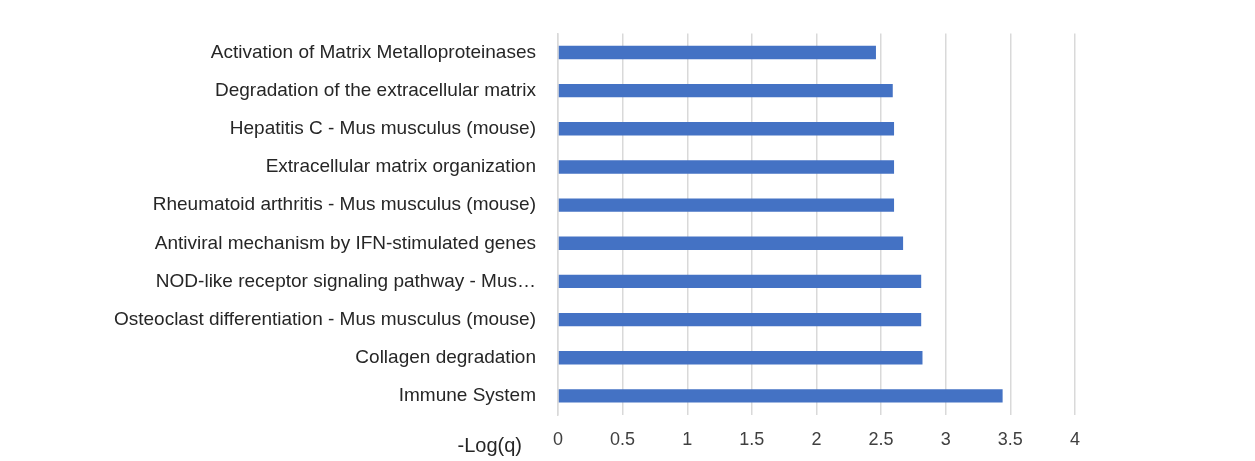 This screenshot has width=1255, height=461. I want to click on x-tick-label: 4, so click(1075, 438).